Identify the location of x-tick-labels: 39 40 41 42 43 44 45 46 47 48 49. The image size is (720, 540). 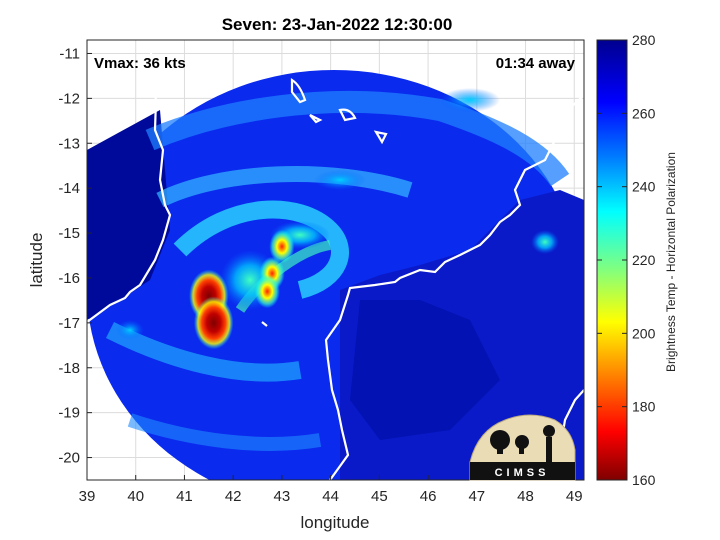
(331, 490).